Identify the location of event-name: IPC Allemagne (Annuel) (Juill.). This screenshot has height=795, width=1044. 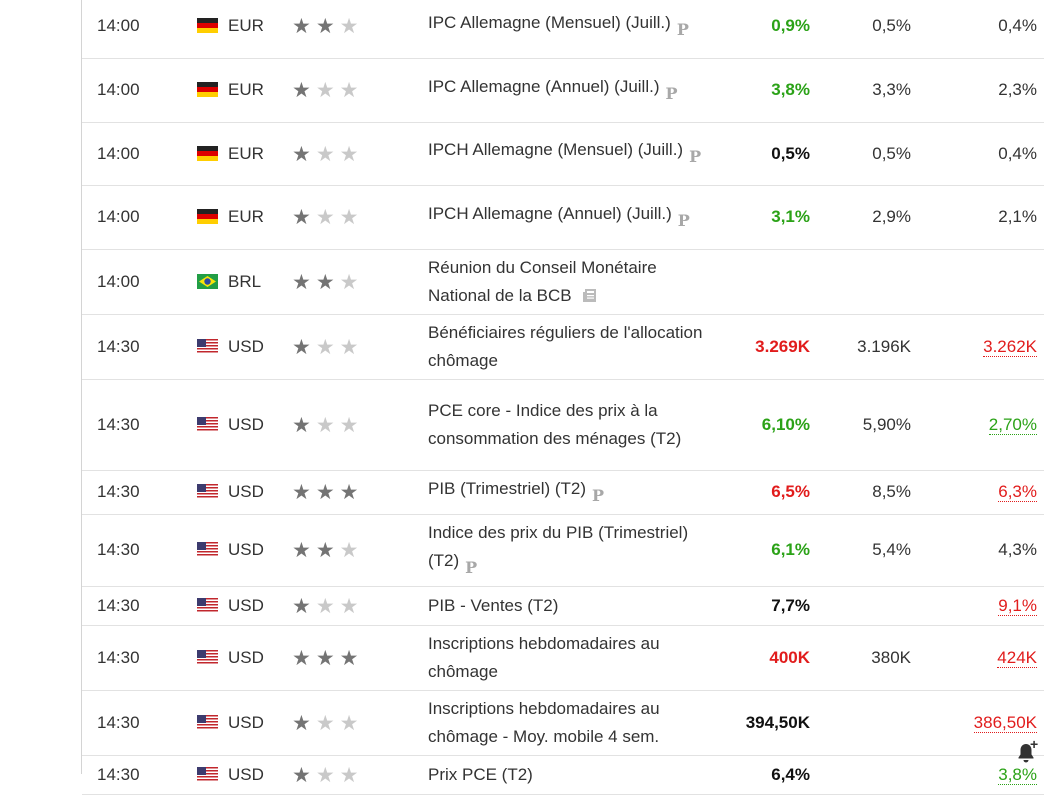
(544, 86).